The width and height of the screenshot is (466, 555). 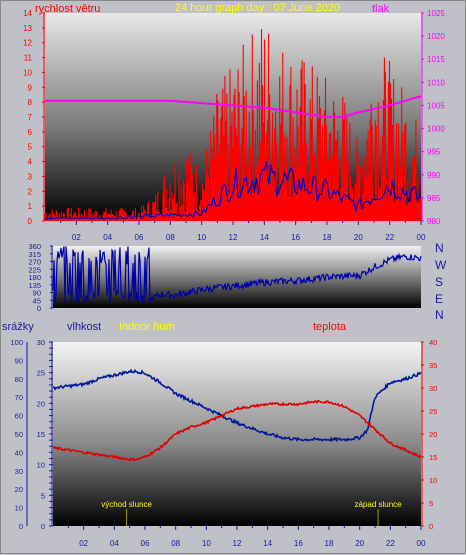 I want to click on x-tick-label: 18, so click(x=327, y=237).